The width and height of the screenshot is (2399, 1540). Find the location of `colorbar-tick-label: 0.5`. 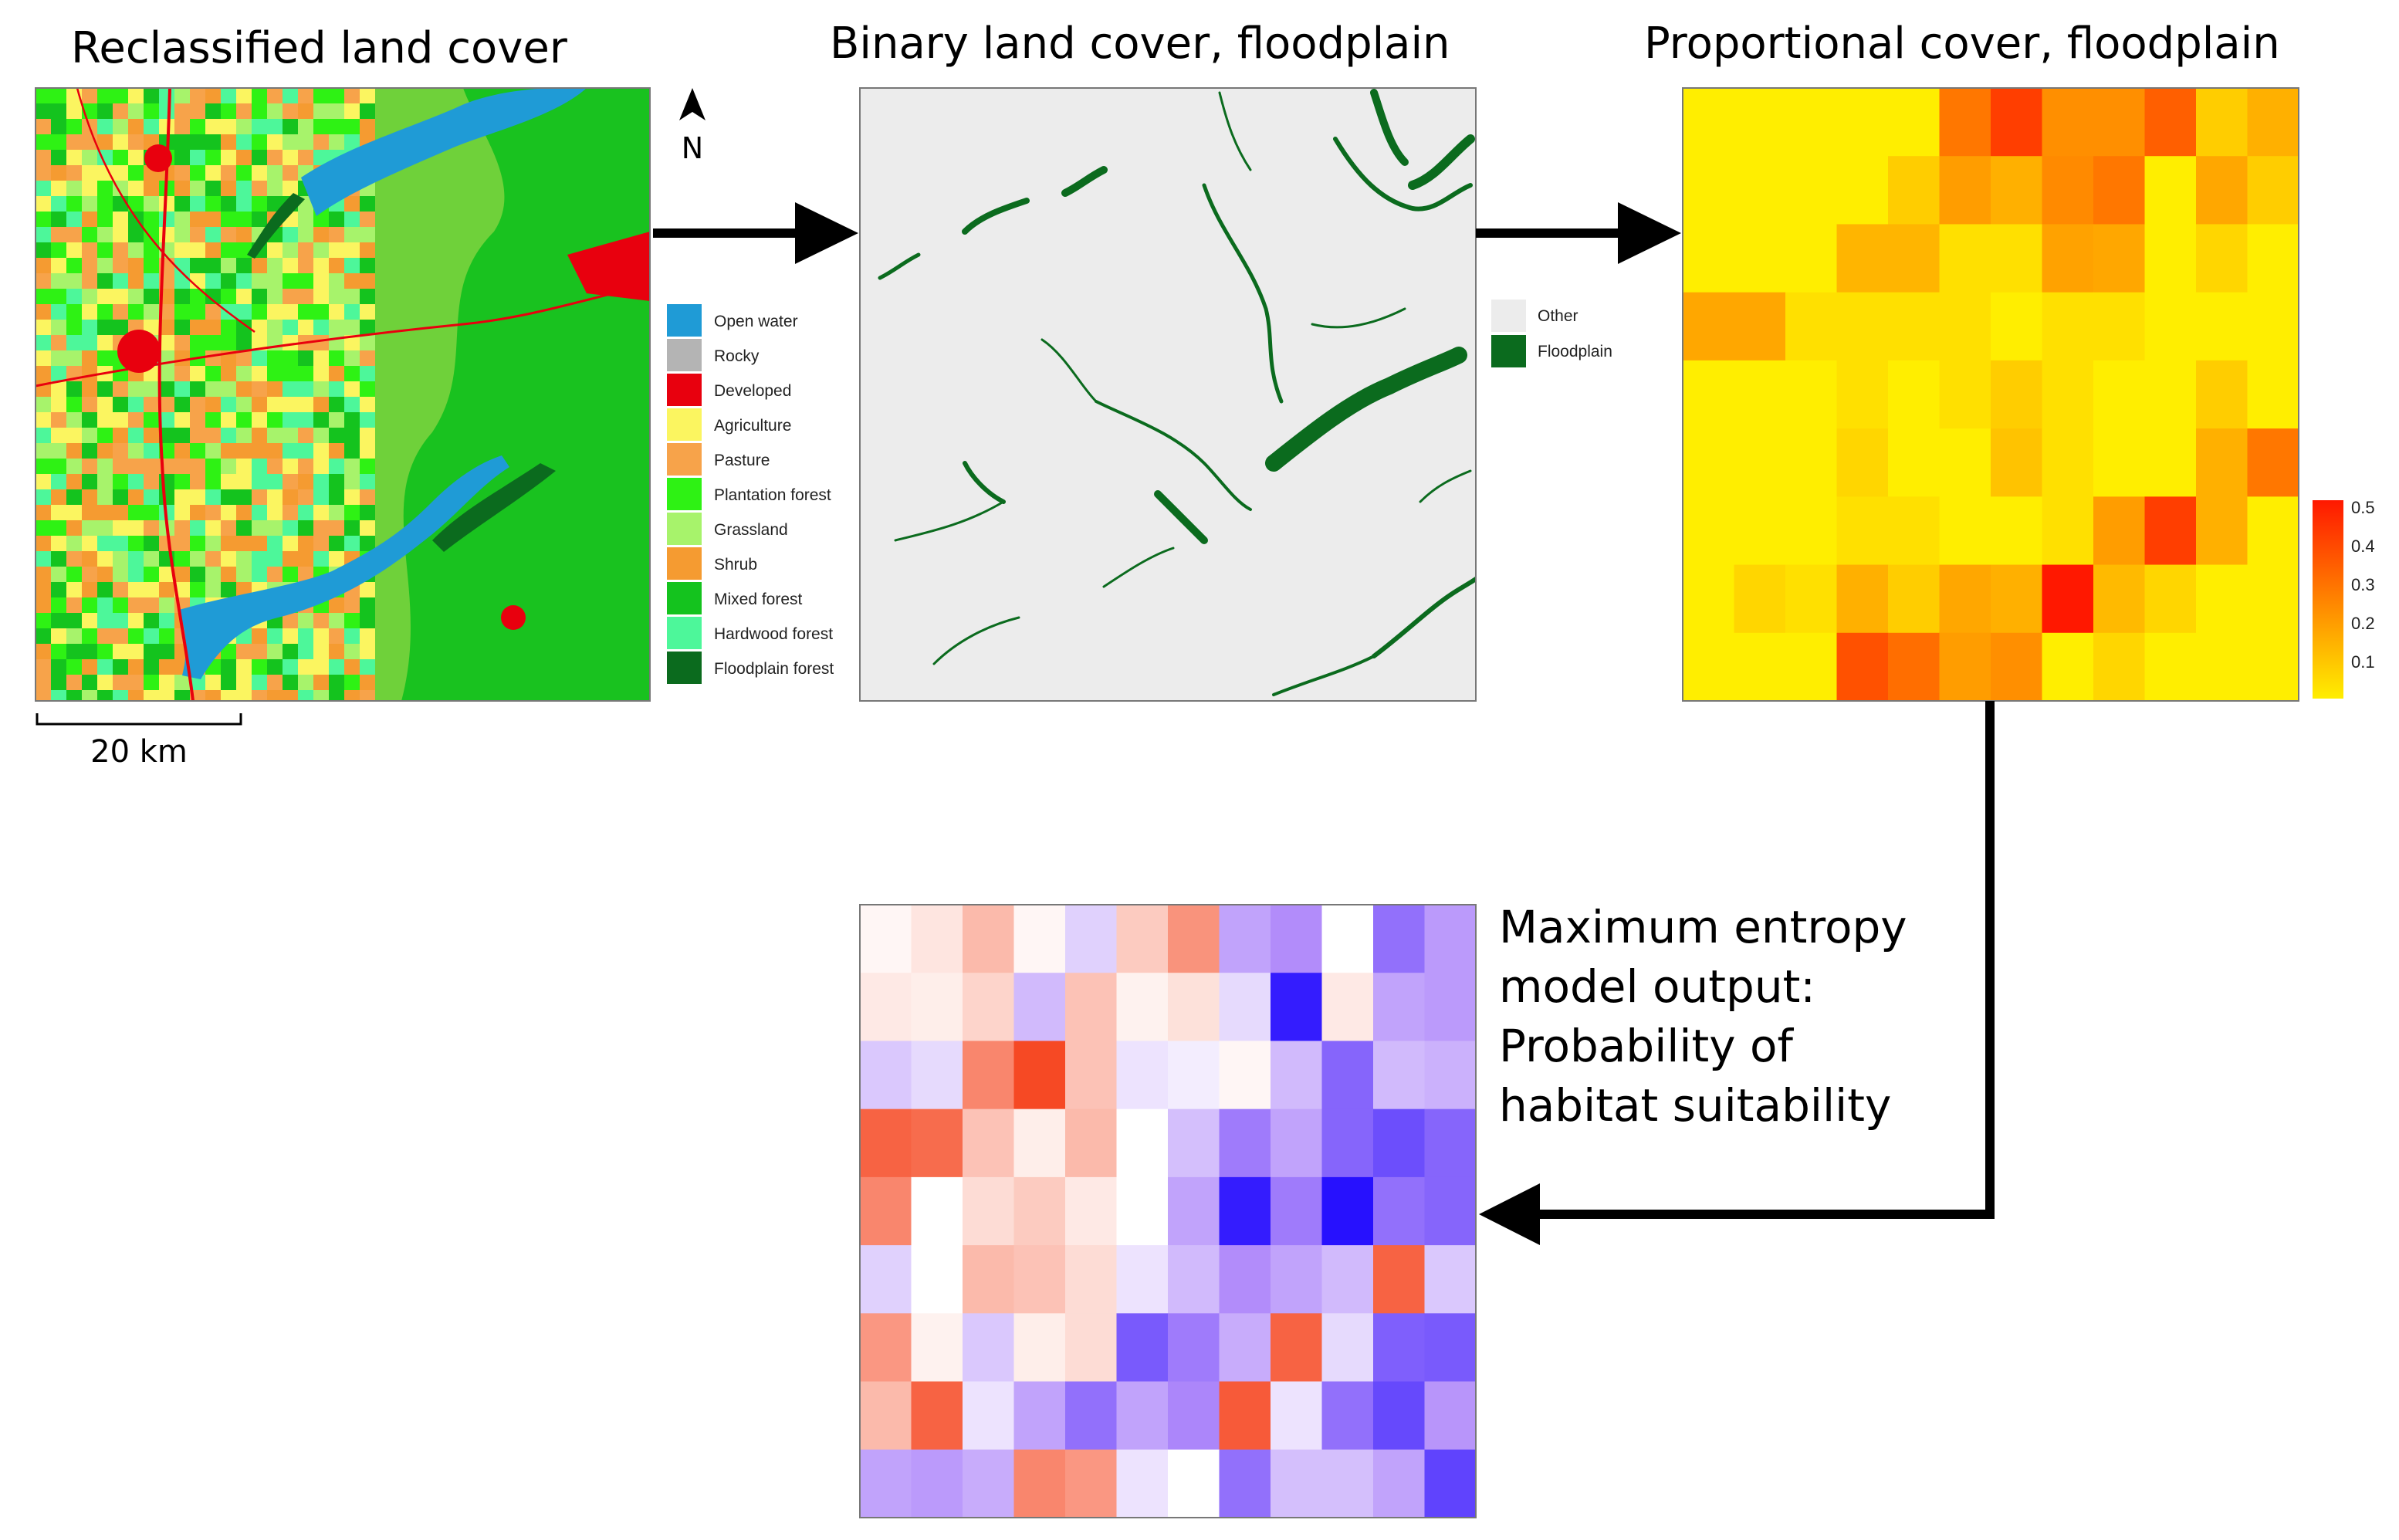

colorbar-tick-label: 0.5 is located at coordinates (2363, 507).